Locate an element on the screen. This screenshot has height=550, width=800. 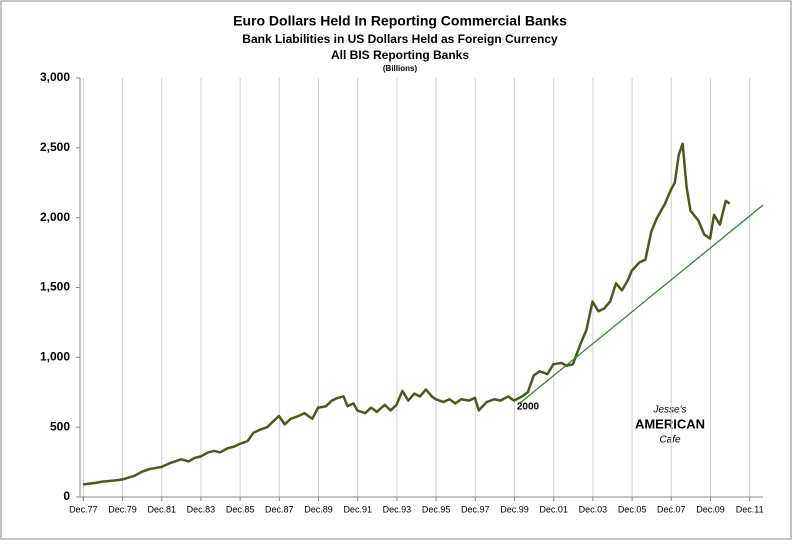
x-tick-label: Dec.01 is located at coordinates (553, 509).